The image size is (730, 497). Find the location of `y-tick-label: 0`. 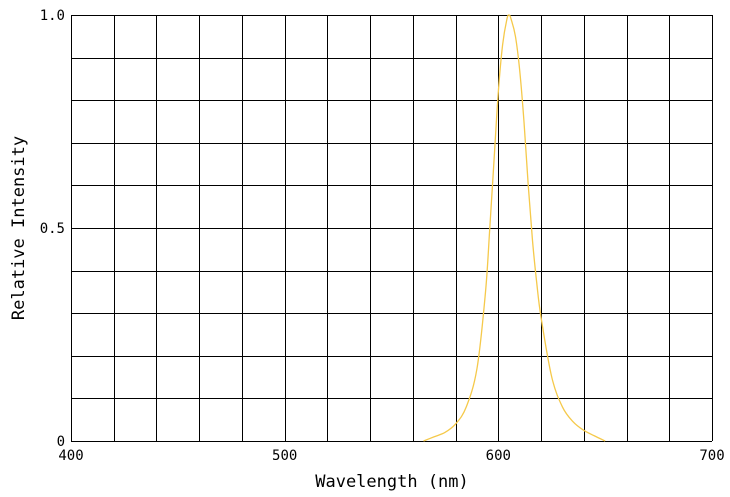

y-tick-label: 0 is located at coordinates (61, 442).